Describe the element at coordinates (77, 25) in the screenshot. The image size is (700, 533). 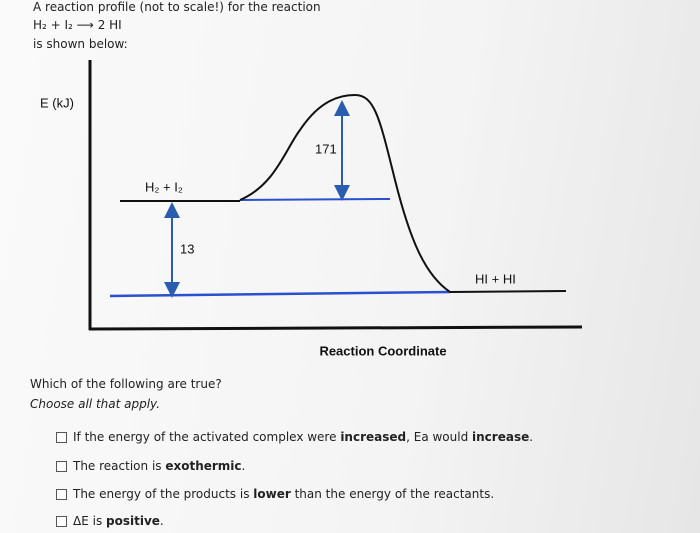
I see `header-line: H₂ + I₂ ⟶ 2 HI` at that location.